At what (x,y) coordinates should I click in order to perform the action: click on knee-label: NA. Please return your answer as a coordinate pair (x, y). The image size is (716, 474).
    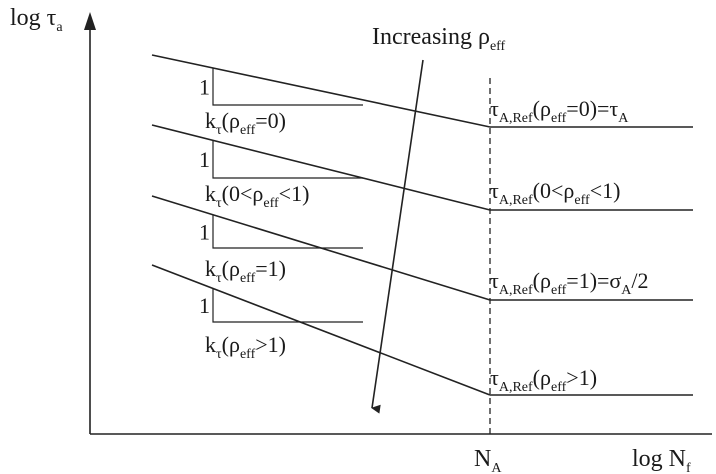
    Looking at the image, I should click on (488, 460).